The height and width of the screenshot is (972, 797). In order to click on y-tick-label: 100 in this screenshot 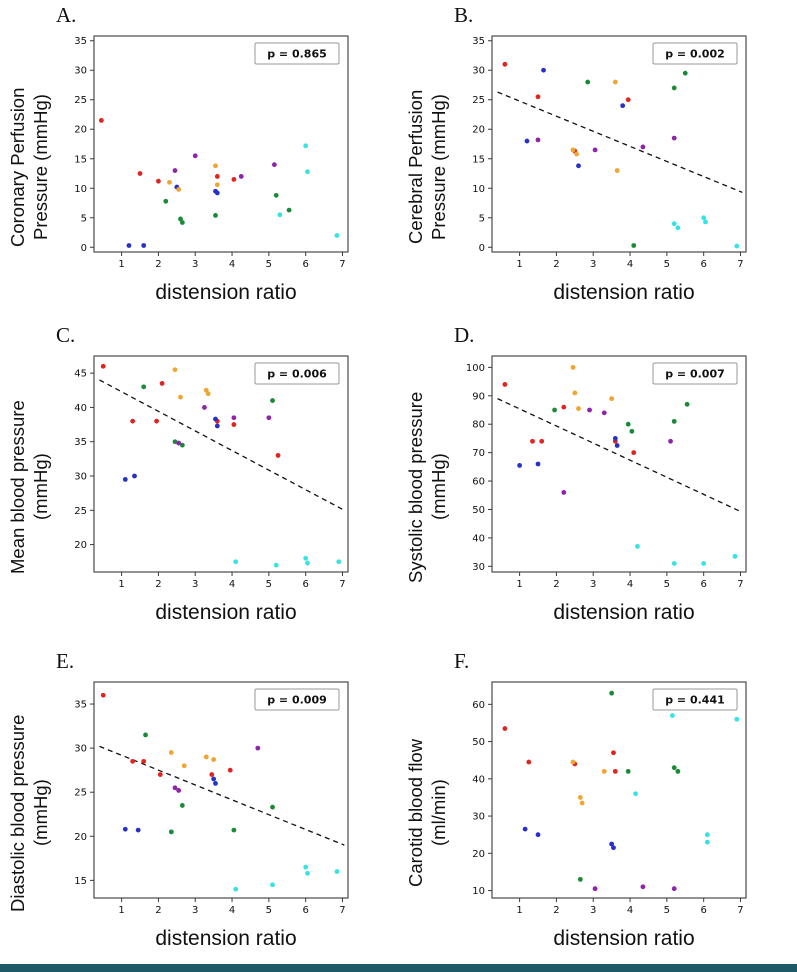, I will do `click(475, 368)`.